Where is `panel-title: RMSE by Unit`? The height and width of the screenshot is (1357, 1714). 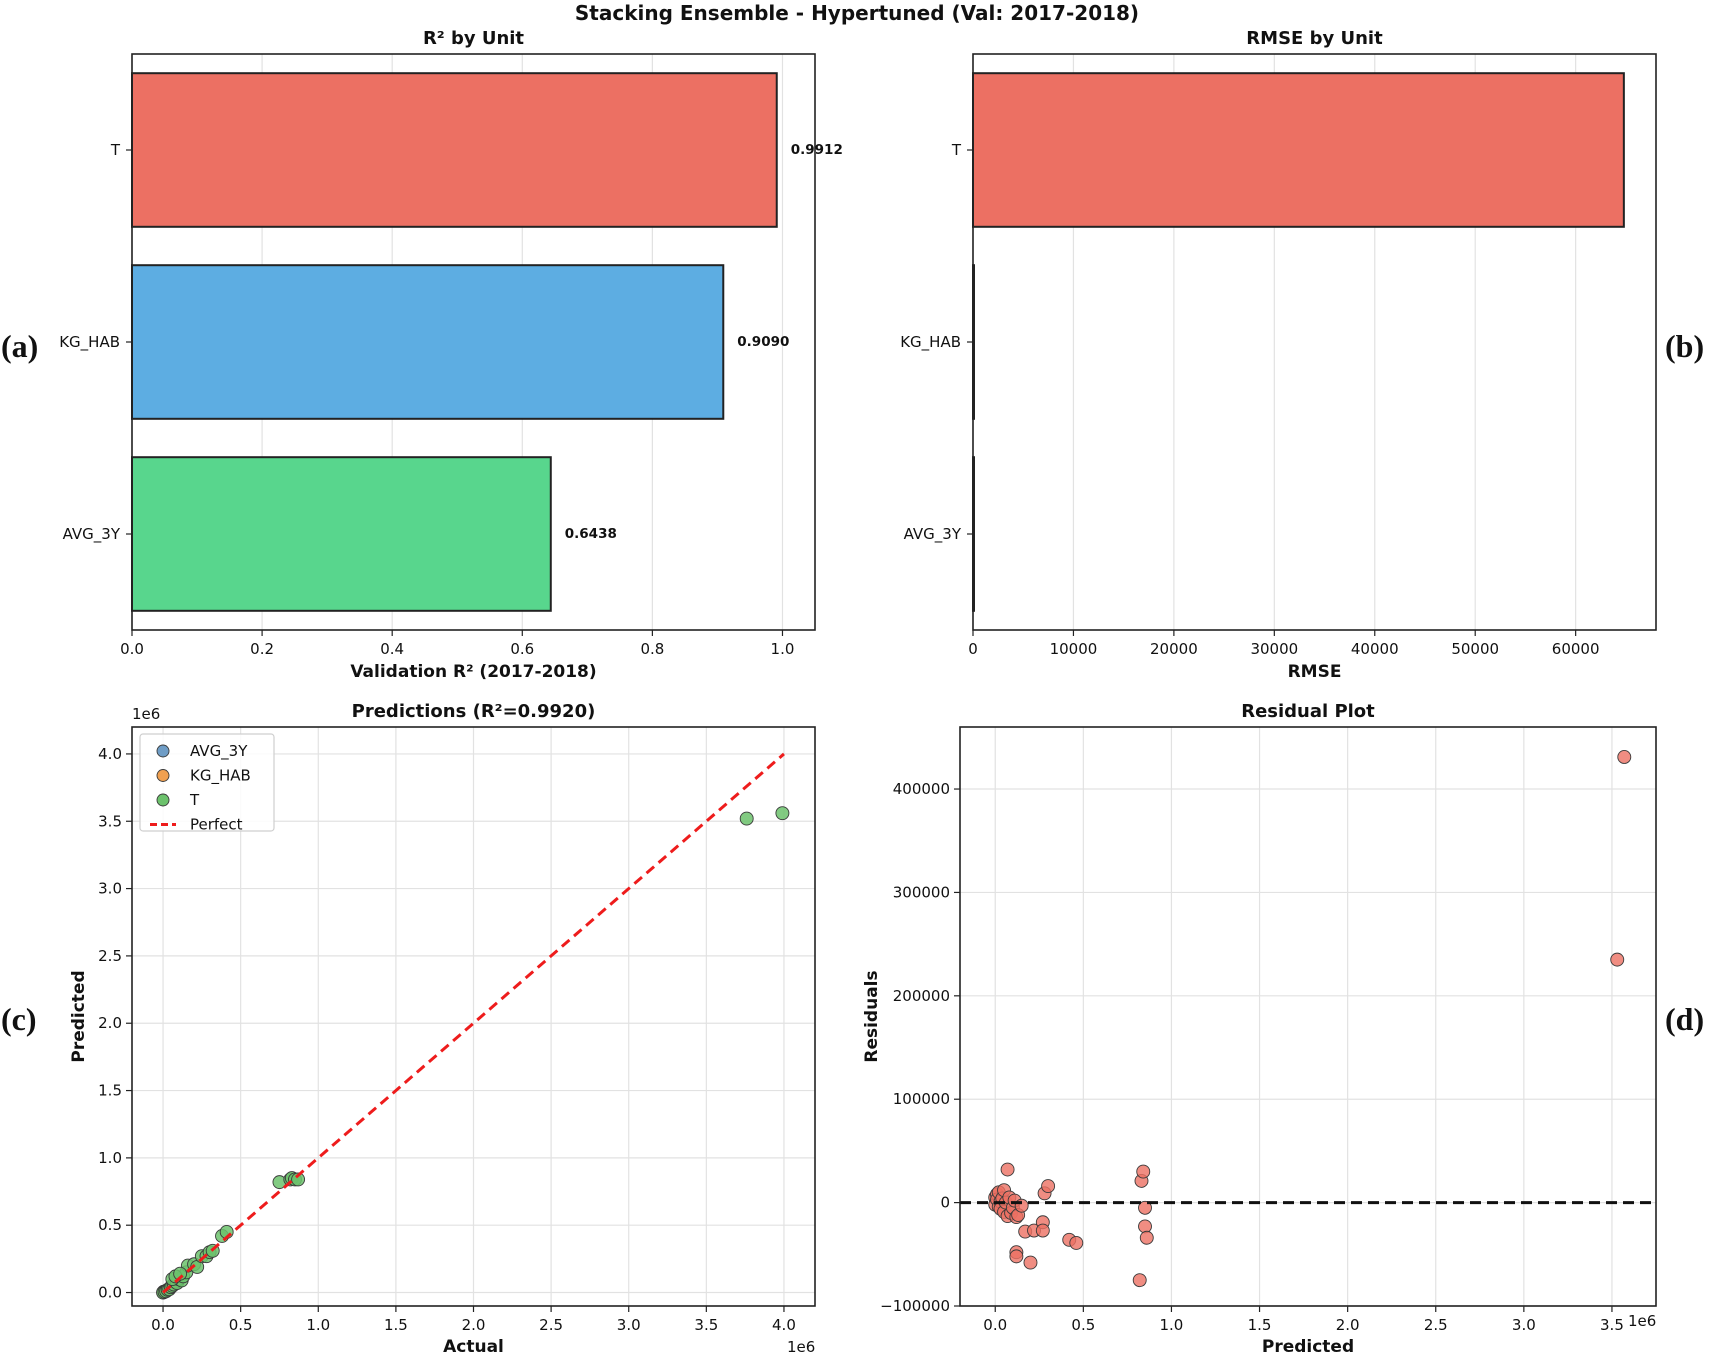
panel-title: RMSE by Unit is located at coordinates (1314, 38).